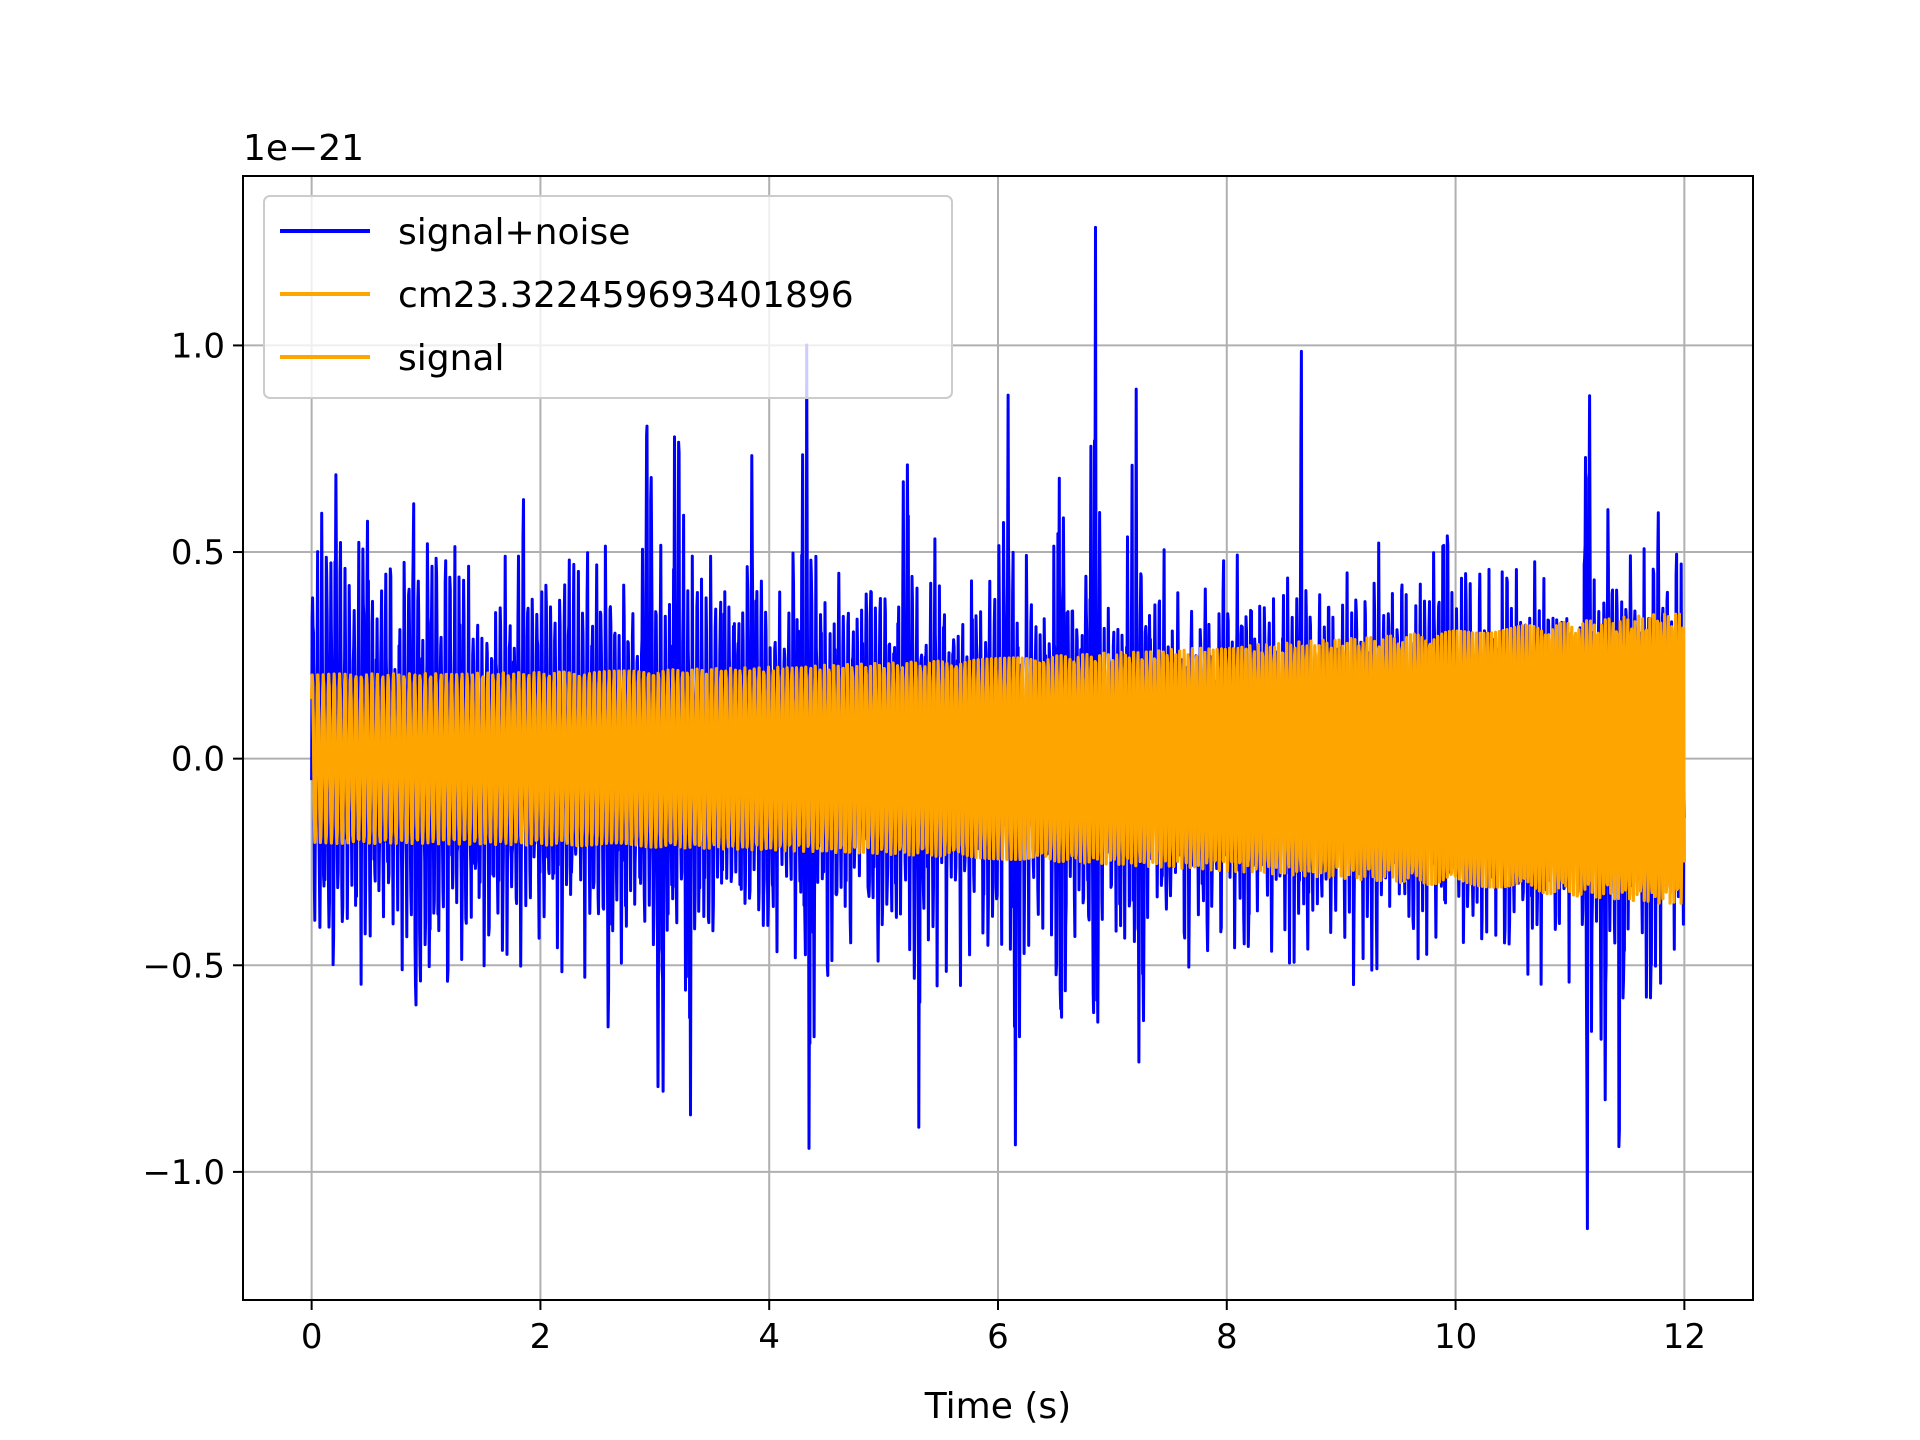 The height and width of the screenshot is (1440, 1920). Describe the element at coordinates (303, 148) in the screenshot. I see `y-offset-label: 1e−21` at that location.